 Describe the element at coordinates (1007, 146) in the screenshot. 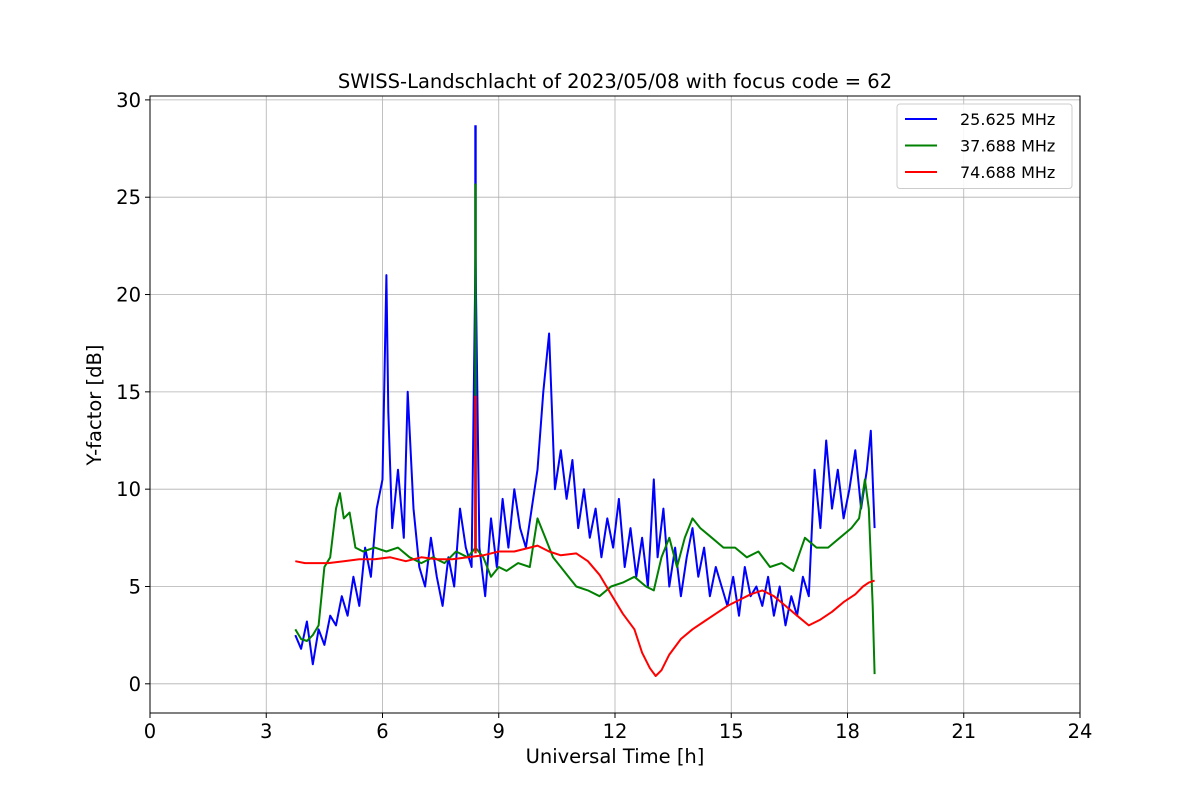

I see `legend-label: 37.688 MHz` at that location.